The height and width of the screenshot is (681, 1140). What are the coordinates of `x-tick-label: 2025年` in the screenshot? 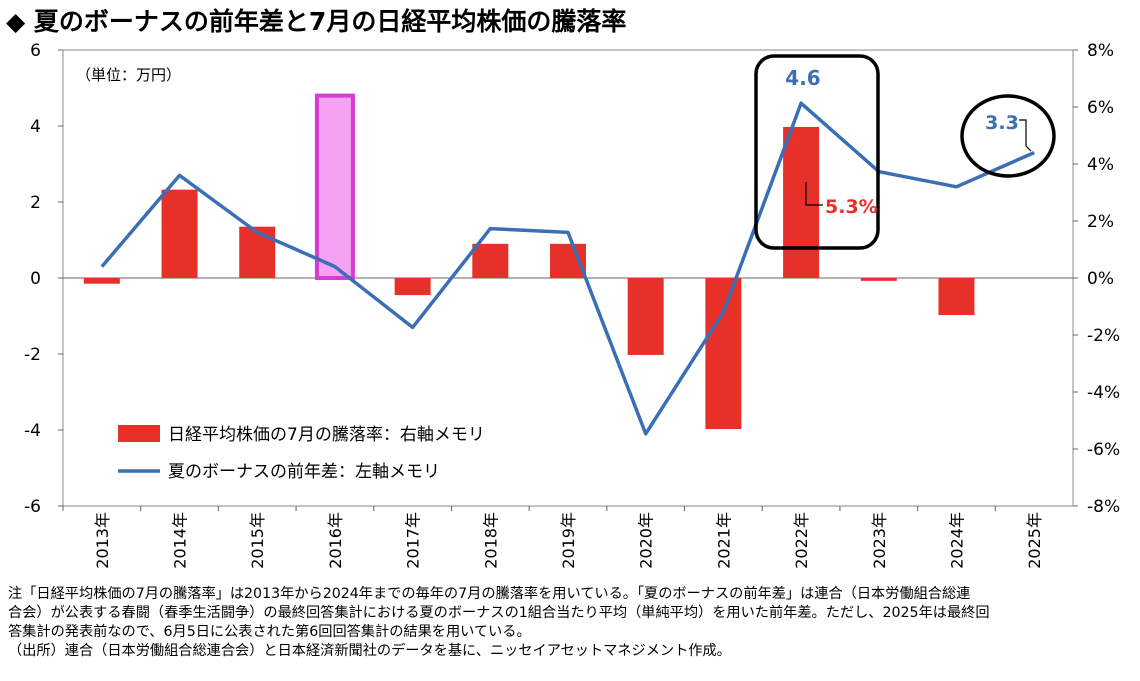 It's located at (1034, 540).